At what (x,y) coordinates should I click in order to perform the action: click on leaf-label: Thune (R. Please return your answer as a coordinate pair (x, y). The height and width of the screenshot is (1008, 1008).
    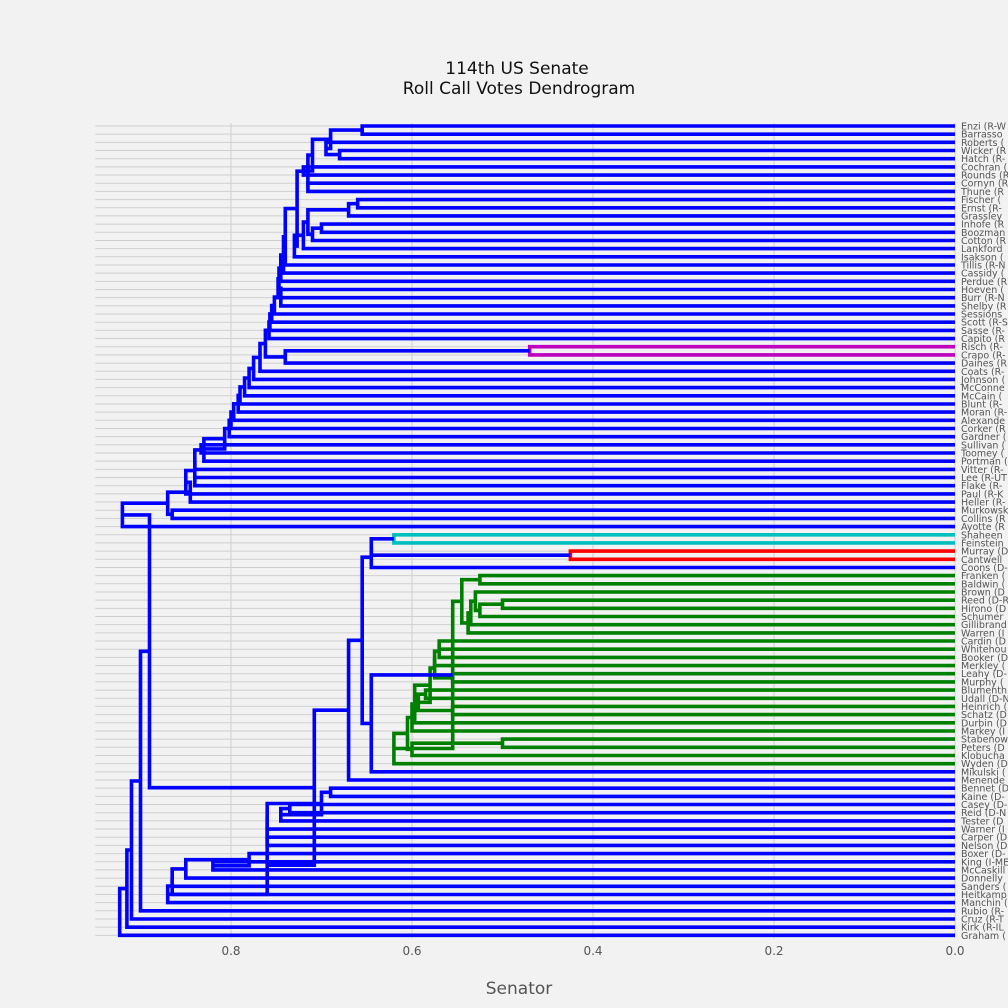
    Looking at the image, I should click on (982, 192).